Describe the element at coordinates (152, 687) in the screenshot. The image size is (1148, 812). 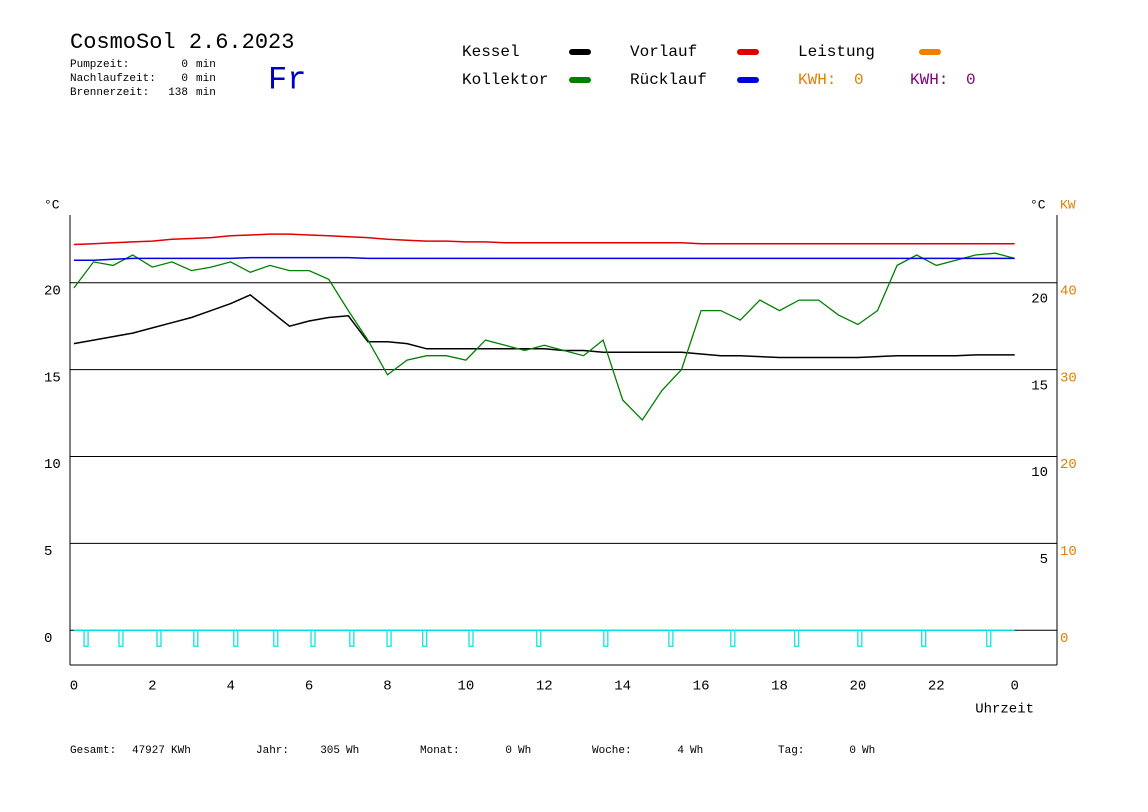
I see `x-tick-label: 2` at that location.